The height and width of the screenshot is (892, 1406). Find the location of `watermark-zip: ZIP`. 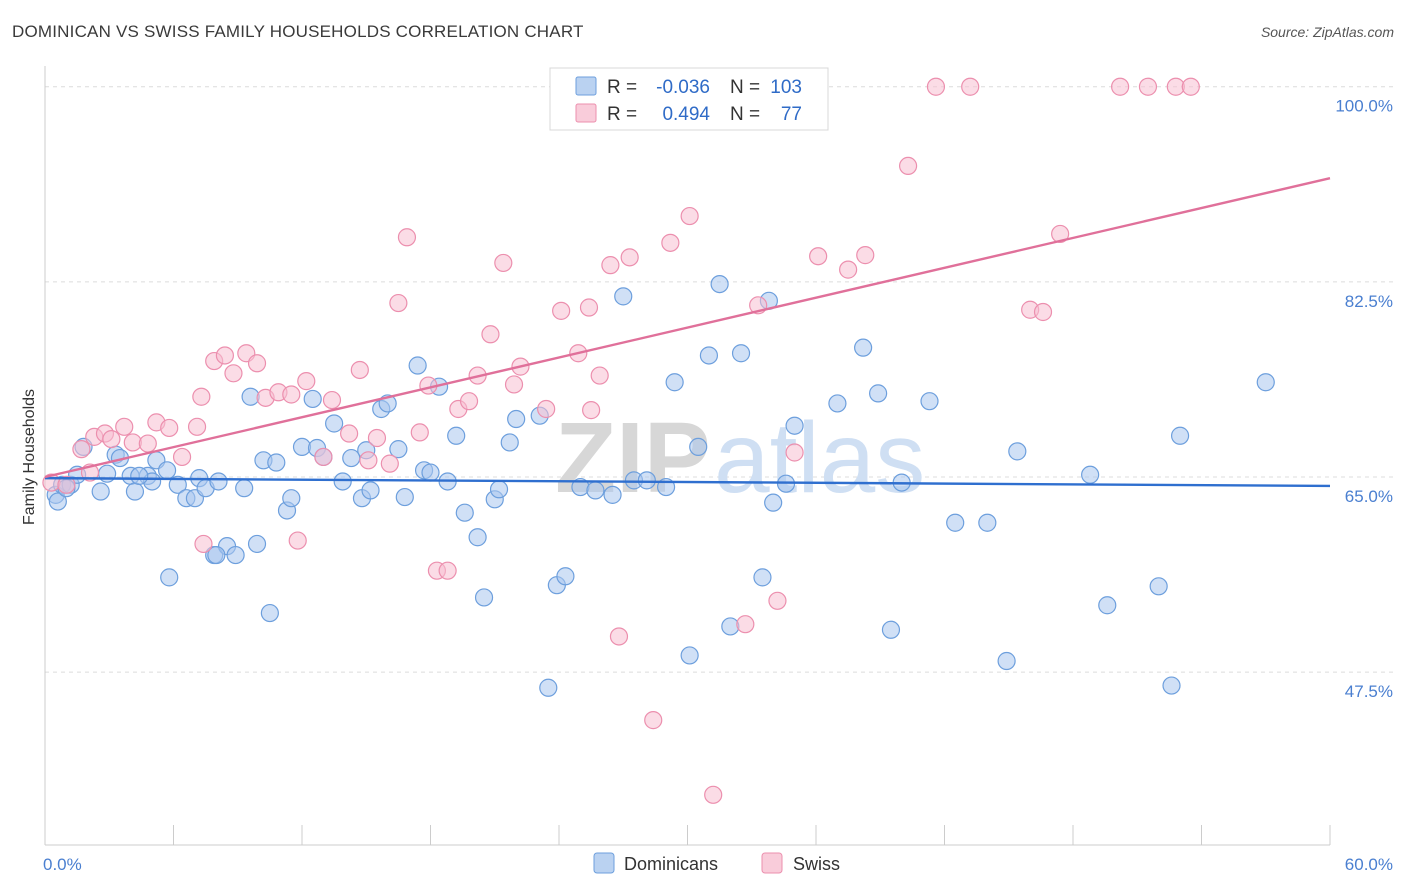

watermark-zip: ZIP is located at coordinates (633, 458).